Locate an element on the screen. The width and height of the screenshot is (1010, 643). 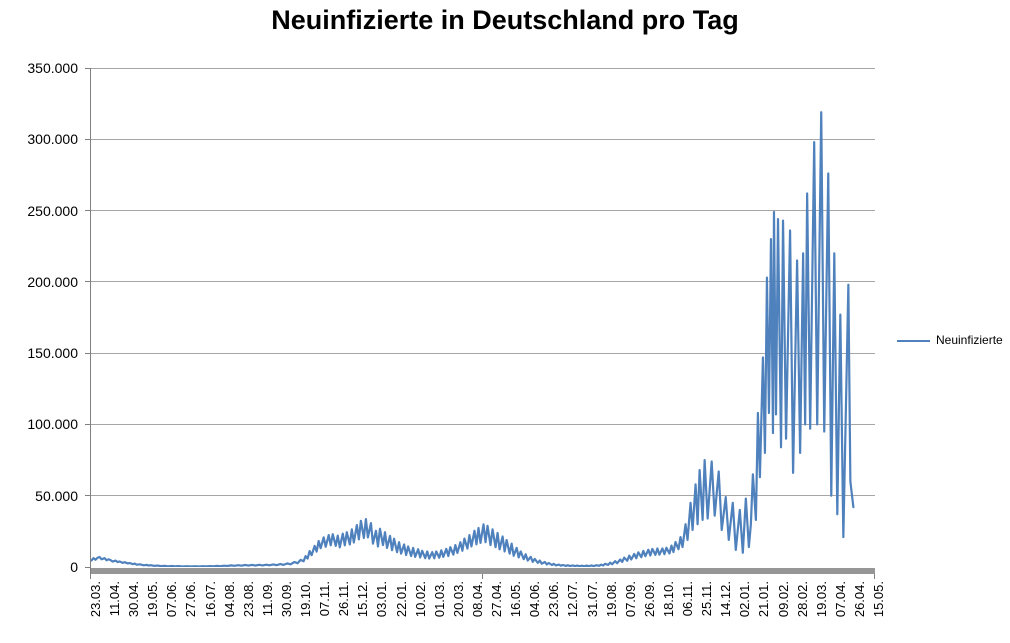
x-axis-tick-label: 19.03. is located at coordinates (821, 599).